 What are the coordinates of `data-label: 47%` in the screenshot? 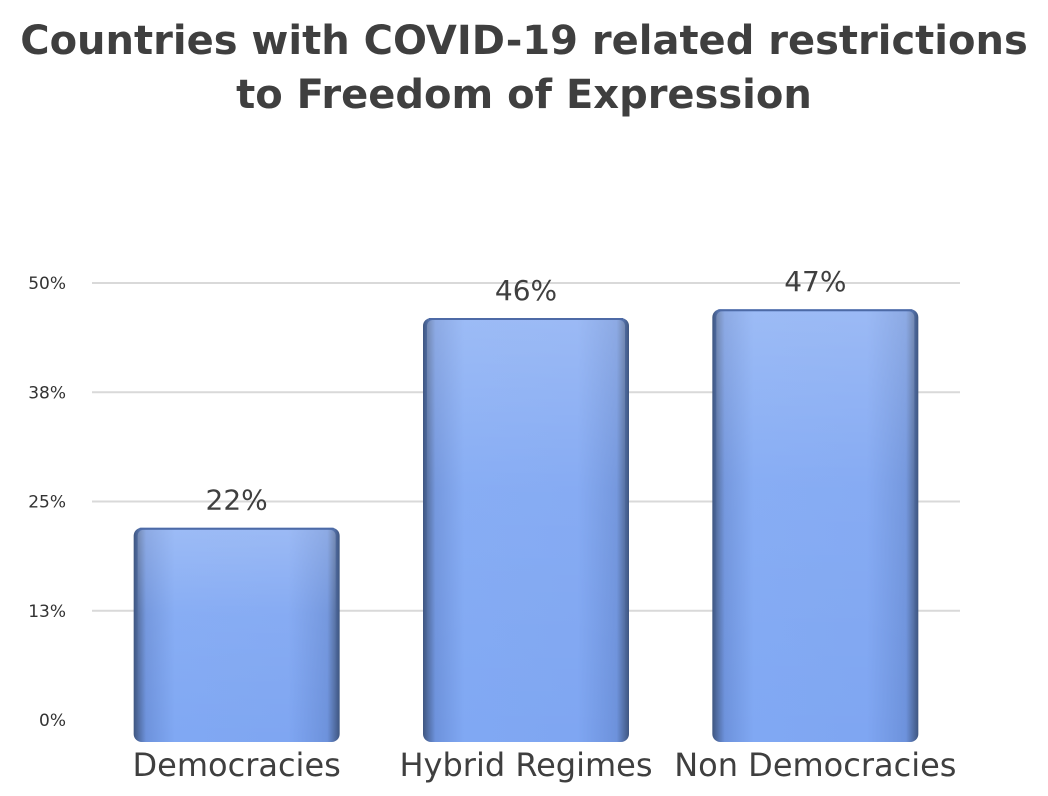 It's located at (815, 281).